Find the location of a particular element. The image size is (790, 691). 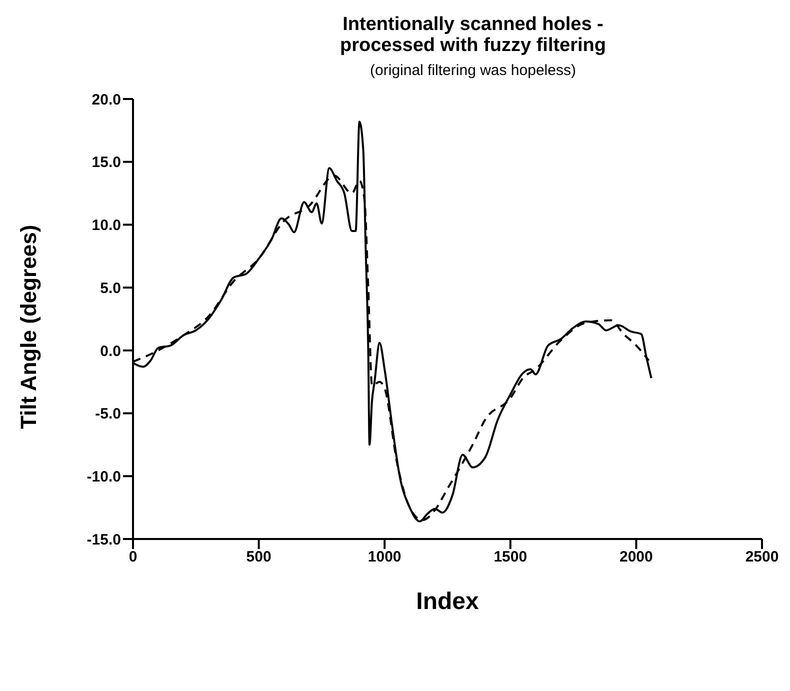

x-tick-label: 0 is located at coordinates (133, 557).